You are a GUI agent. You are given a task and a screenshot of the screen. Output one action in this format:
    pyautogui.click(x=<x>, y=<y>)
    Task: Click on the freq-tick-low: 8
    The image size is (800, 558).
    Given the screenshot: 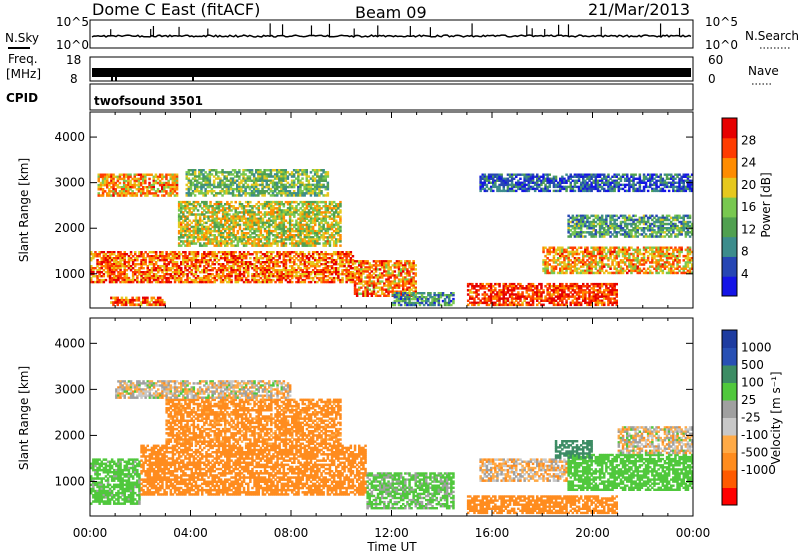 What is the action you would take?
    pyautogui.click(x=74, y=79)
    